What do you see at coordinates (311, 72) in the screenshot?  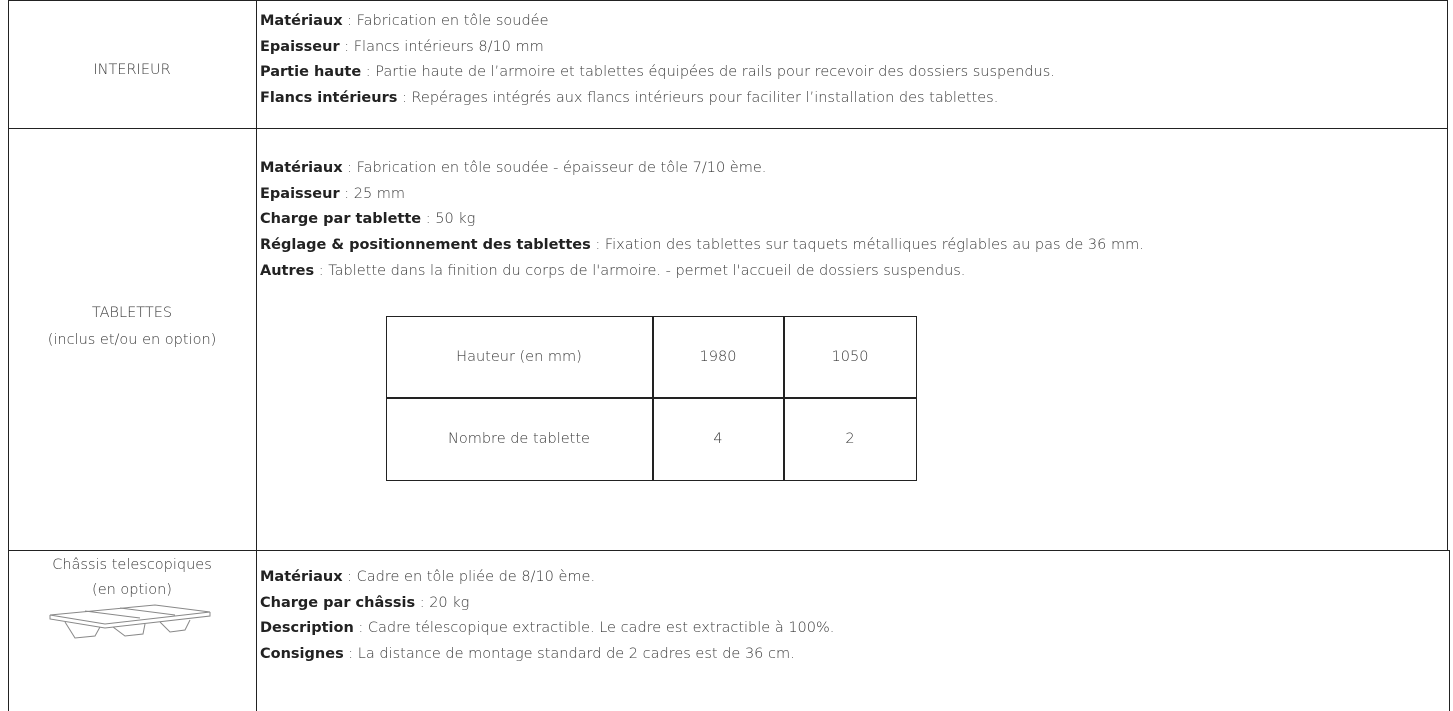 I see `spec-term: Partie haute` at bounding box center [311, 72].